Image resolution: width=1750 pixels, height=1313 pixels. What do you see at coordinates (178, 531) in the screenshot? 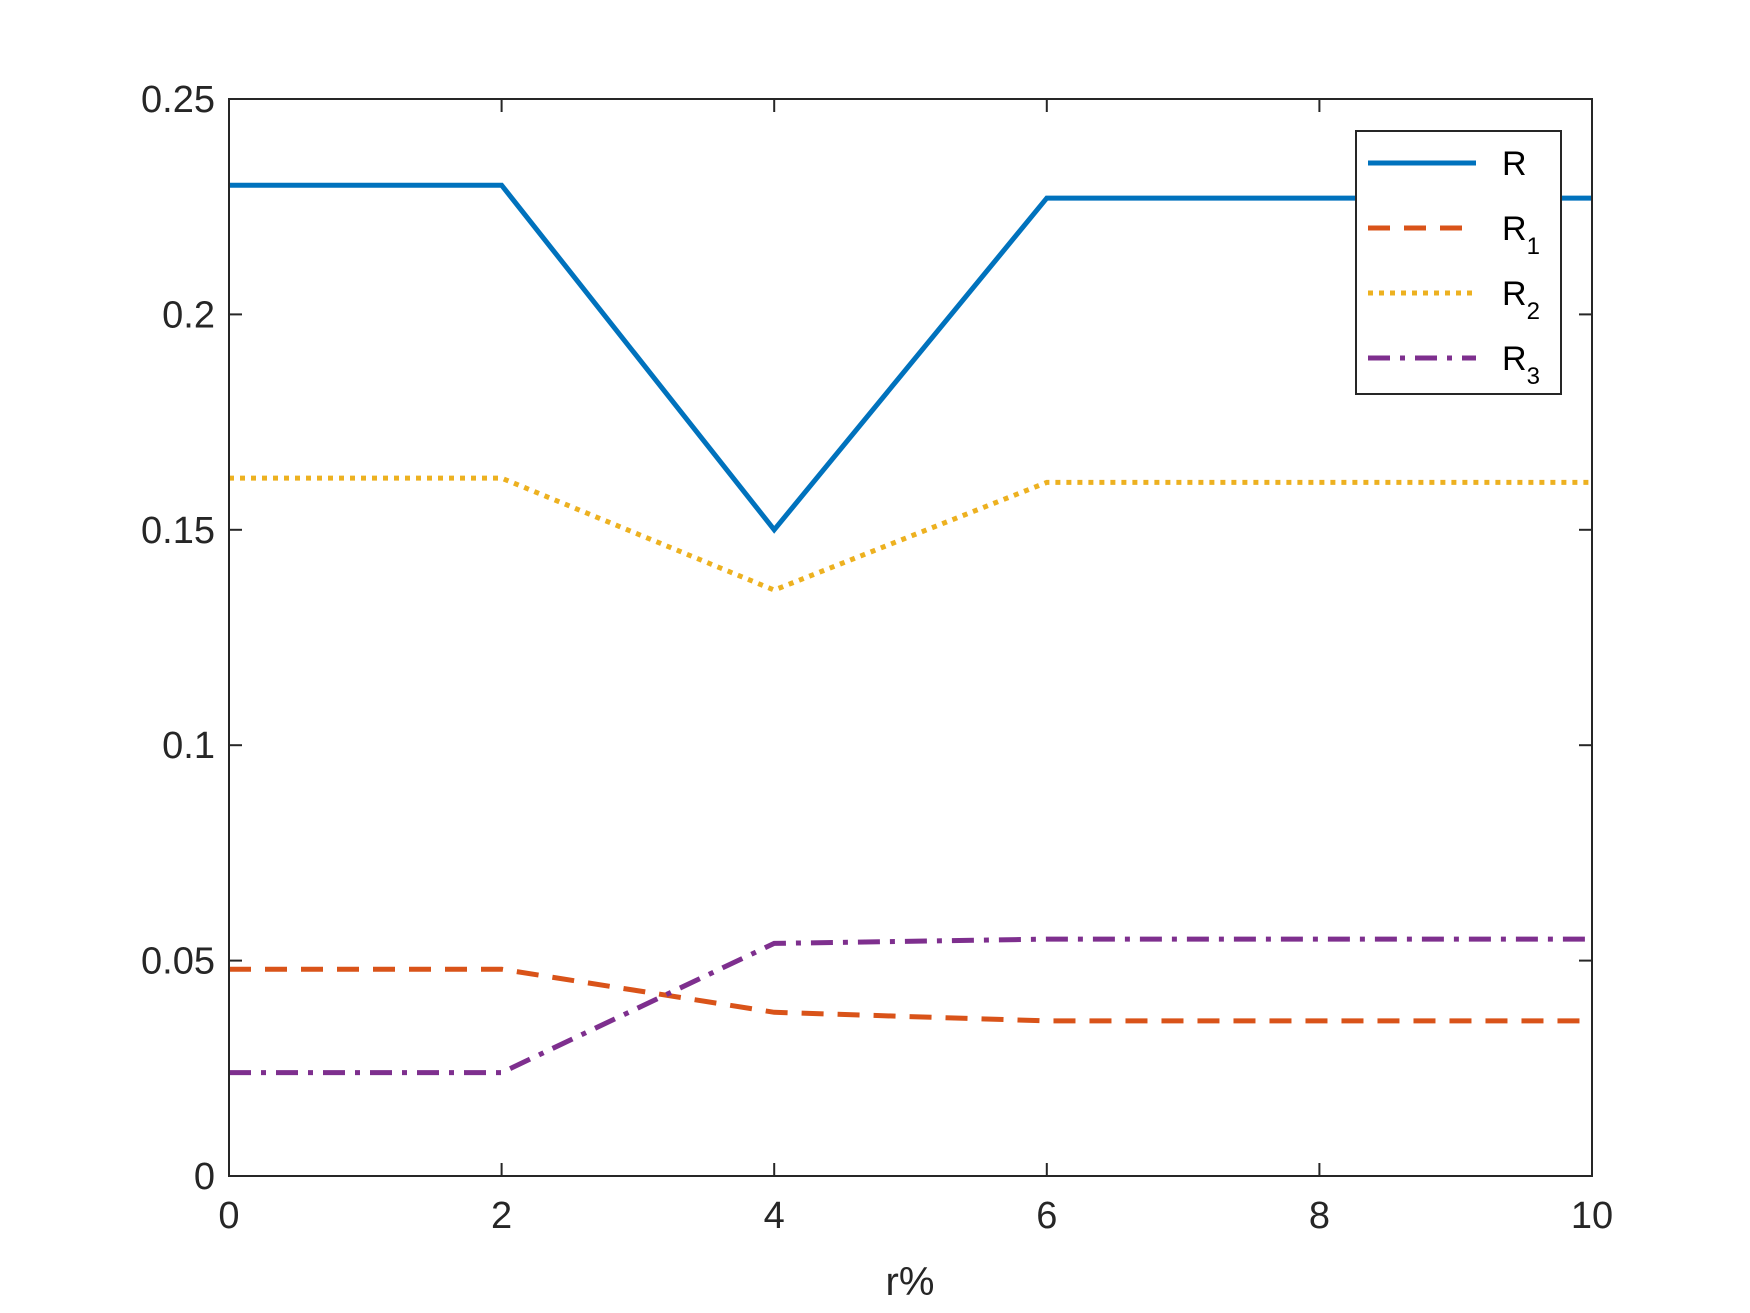
I see `y-tick-label: 0.15` at bounding box center [178, 531].